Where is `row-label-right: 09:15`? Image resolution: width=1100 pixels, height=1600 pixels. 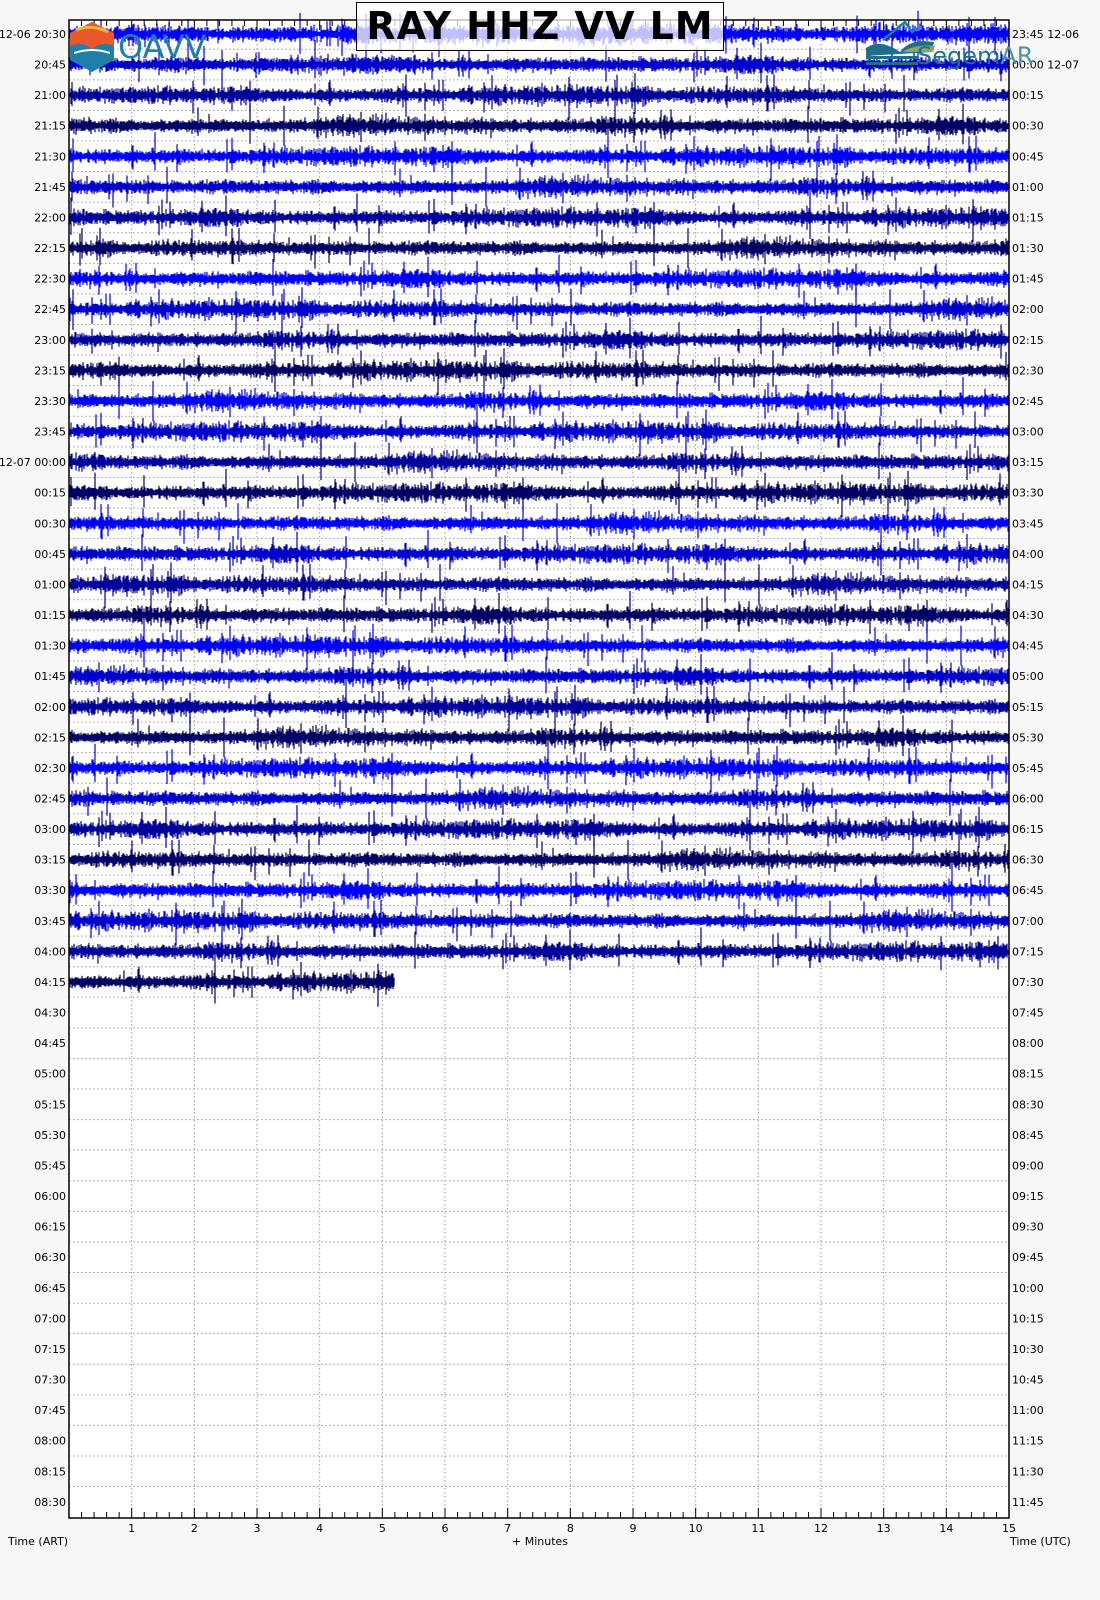
row-label-right: 09:15 is located at coordinates (1028, 1196).